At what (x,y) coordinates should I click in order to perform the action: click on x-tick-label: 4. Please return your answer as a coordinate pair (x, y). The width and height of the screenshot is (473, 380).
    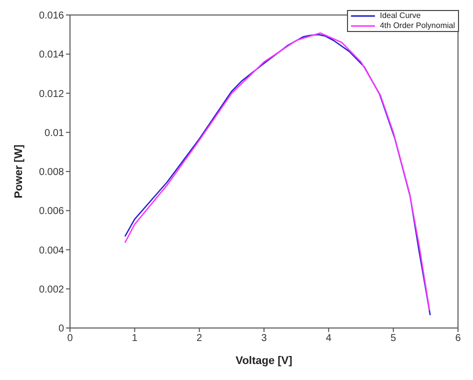
    Looking at the image, I should click on (329, 338).